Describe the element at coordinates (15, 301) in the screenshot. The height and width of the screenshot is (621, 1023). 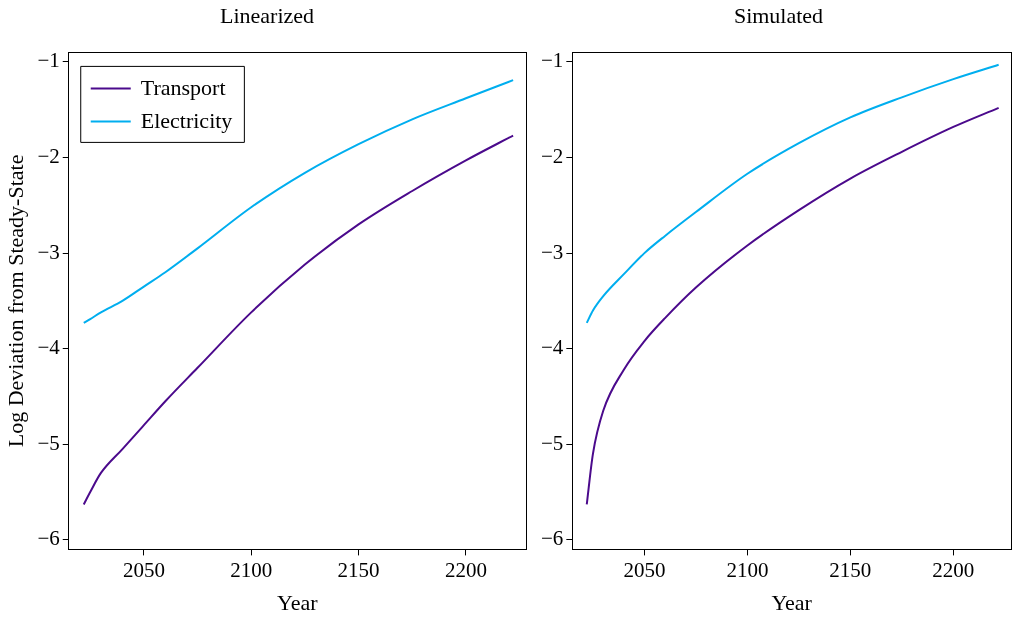
I see `y-axis-title: Log Deviation from Steady-State` at that location.